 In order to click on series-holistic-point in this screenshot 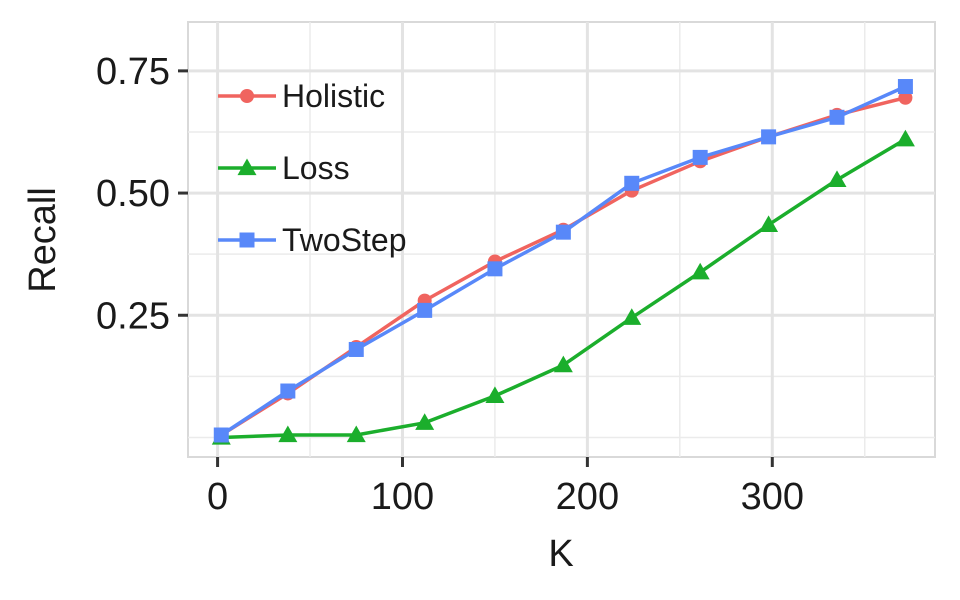, I will do `click(905, 97)`.